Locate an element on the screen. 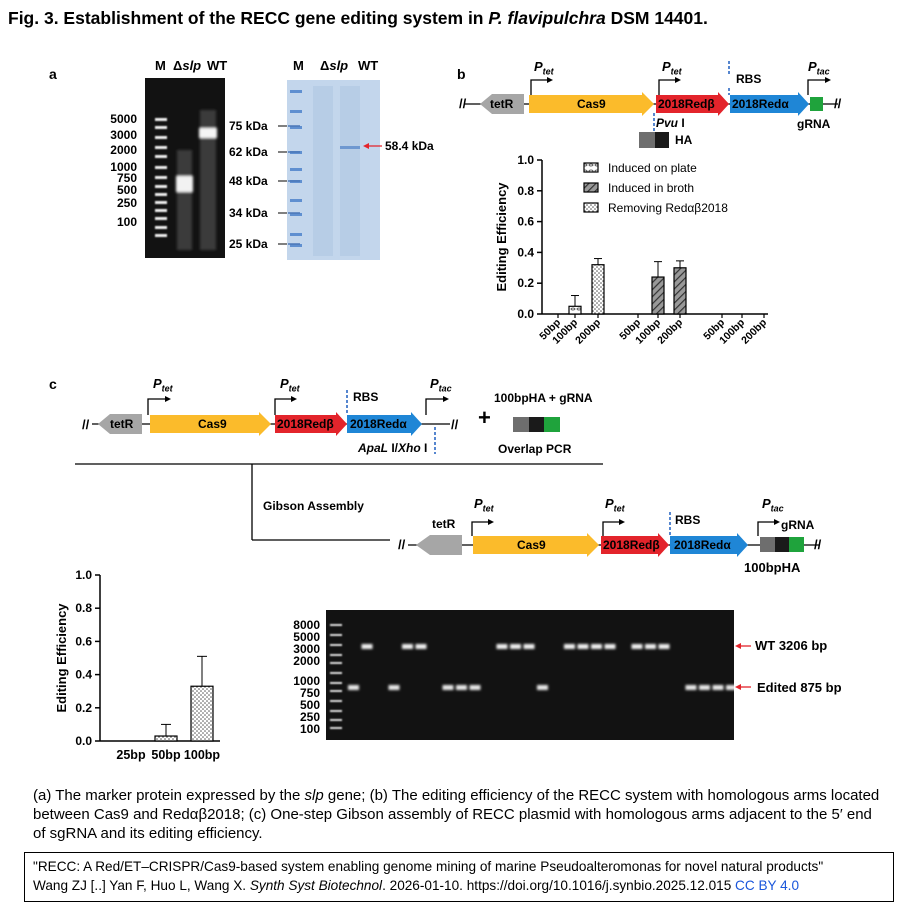 The image size is (913, 916). blot-marker-62: 62 kDa is located at coordinates (248, 152).